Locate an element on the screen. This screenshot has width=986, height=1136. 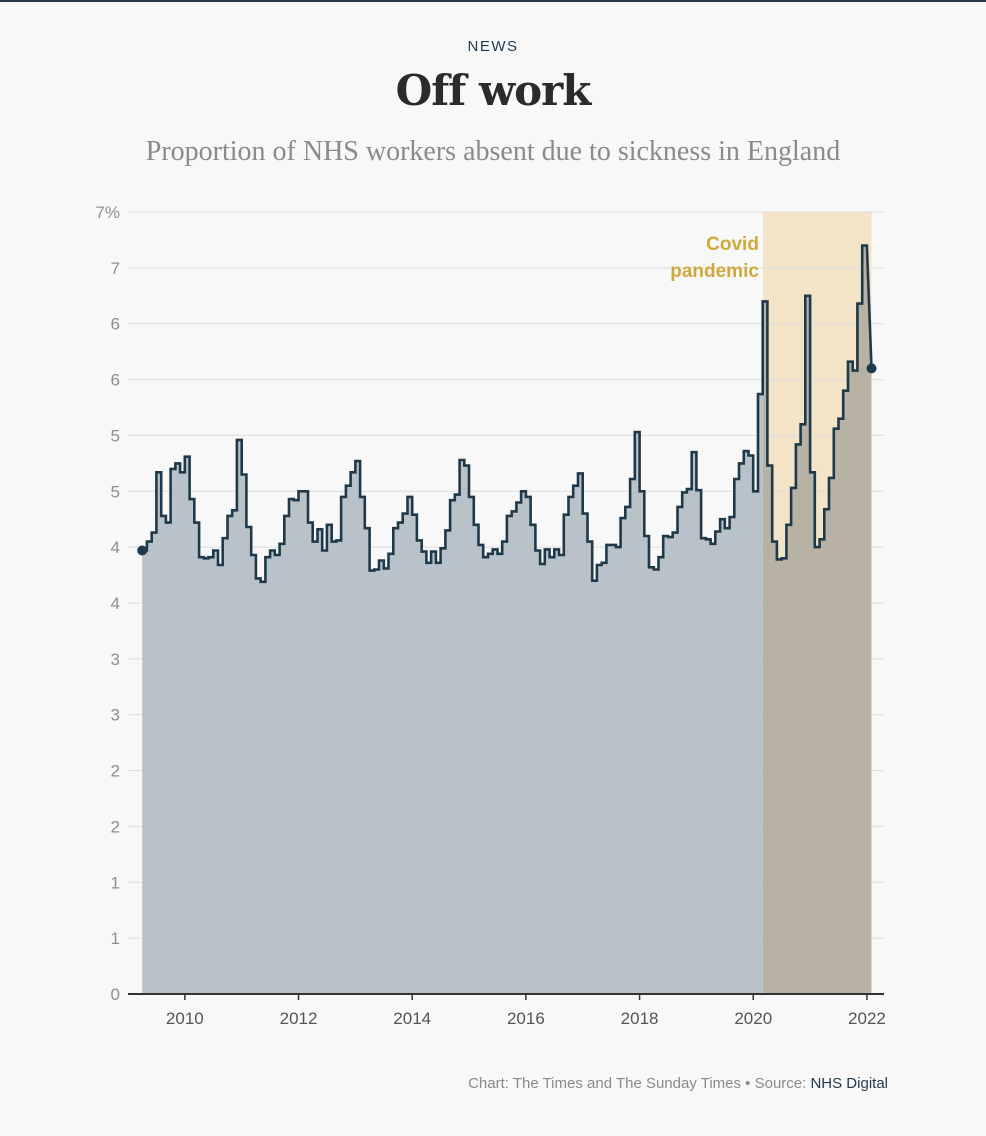
covid-annotation-label: pandemic is located at coordinates (714, 271).